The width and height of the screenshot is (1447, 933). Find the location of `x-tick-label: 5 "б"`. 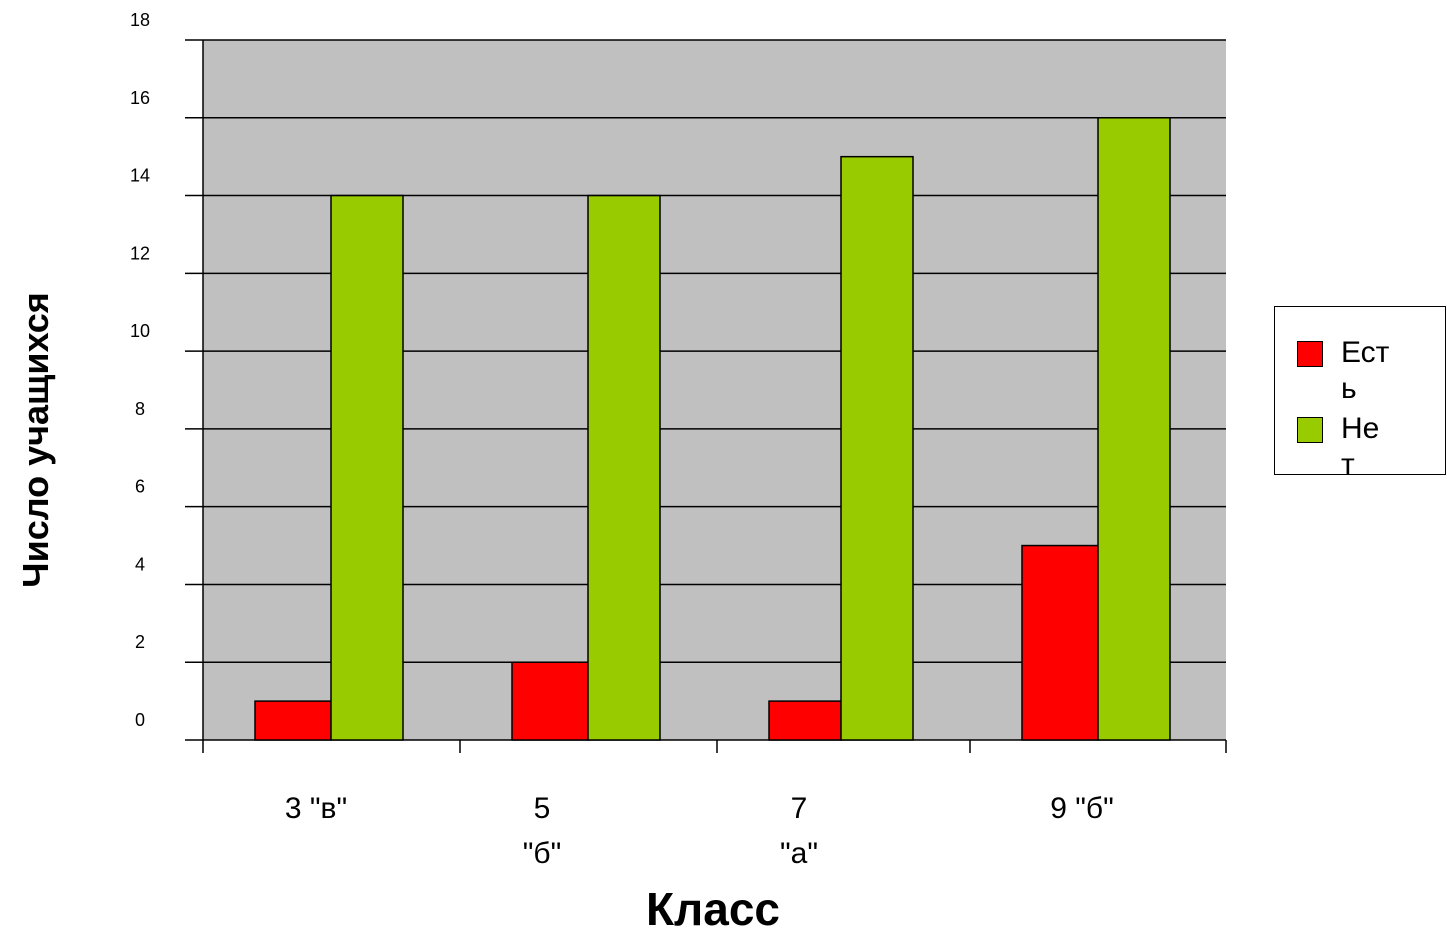

x-tick-label: 5 "б" is located at coordinates (542, 831).